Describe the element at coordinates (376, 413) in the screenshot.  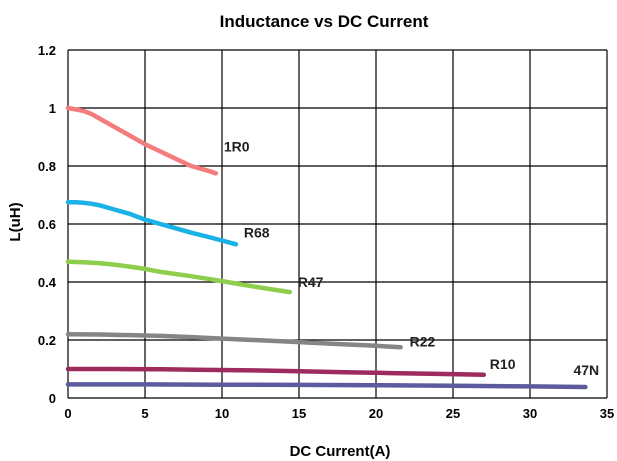
I see `x-tick-label: 20` at that location.